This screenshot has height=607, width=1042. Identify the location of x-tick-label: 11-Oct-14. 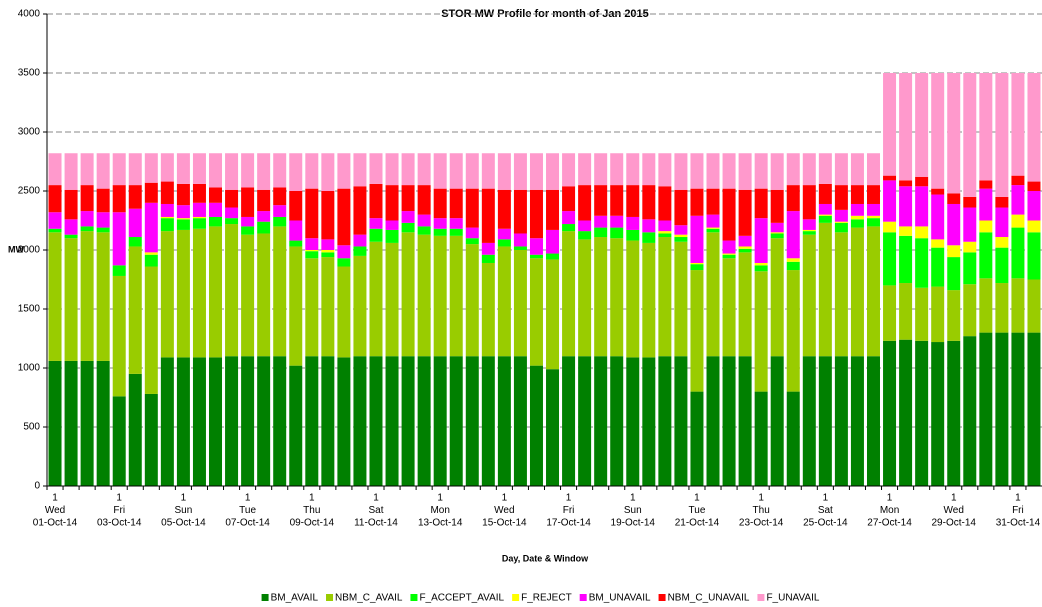
(376, 523).